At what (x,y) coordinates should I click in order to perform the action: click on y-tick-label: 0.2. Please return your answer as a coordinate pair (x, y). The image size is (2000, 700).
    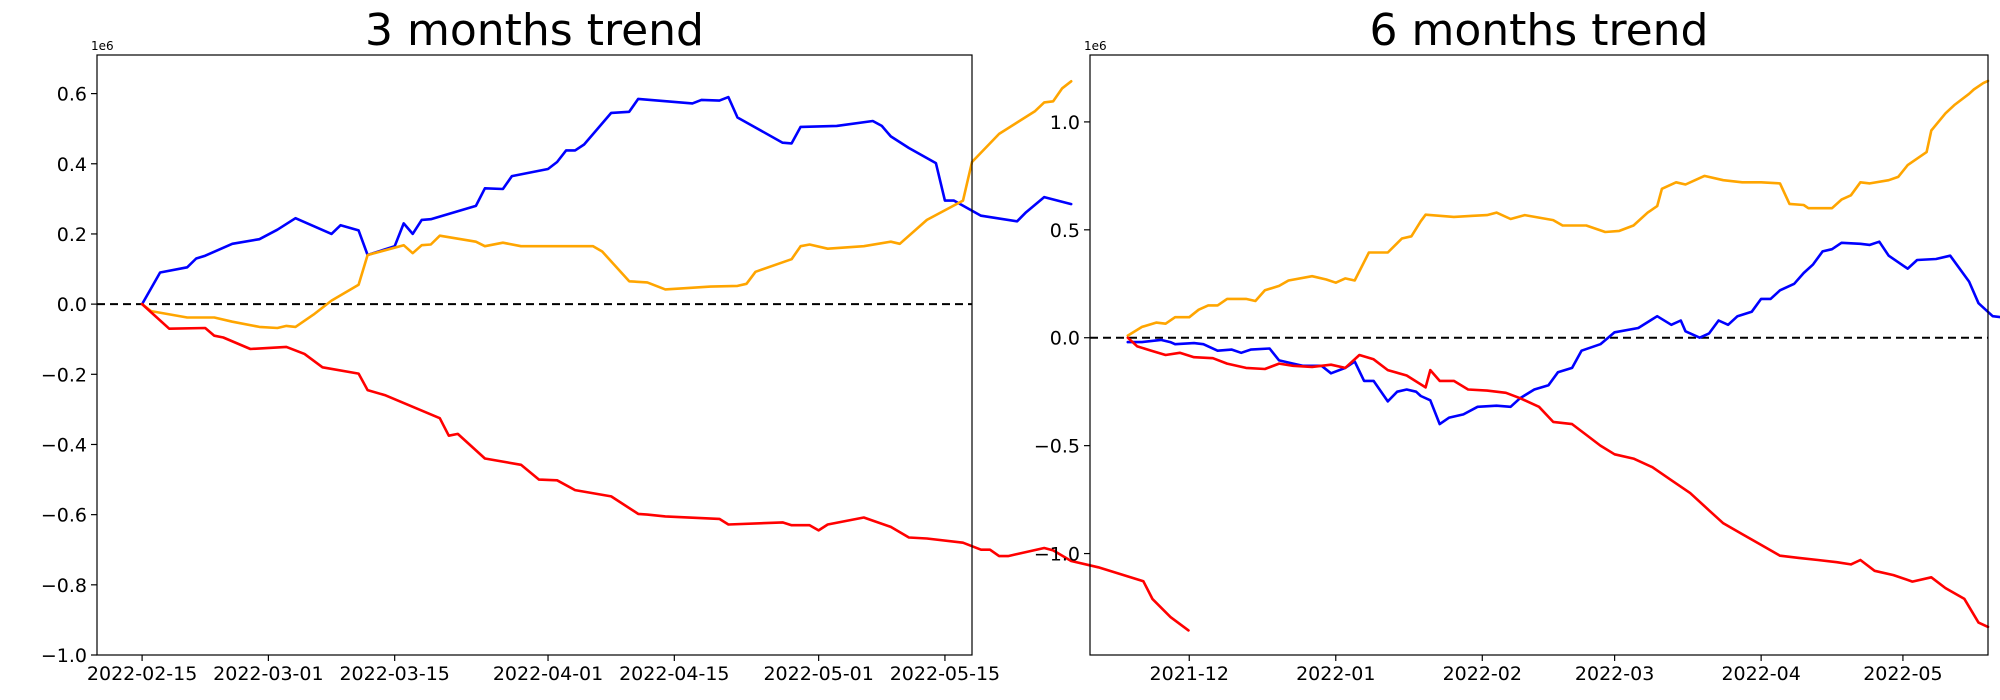
    Looking at the image, I should click on (72, 235).